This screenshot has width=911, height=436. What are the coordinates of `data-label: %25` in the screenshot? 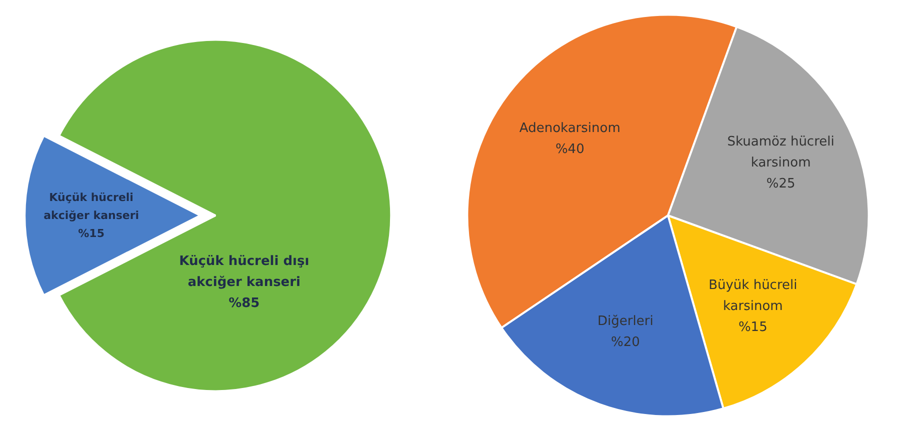 It's located at (781, 184).